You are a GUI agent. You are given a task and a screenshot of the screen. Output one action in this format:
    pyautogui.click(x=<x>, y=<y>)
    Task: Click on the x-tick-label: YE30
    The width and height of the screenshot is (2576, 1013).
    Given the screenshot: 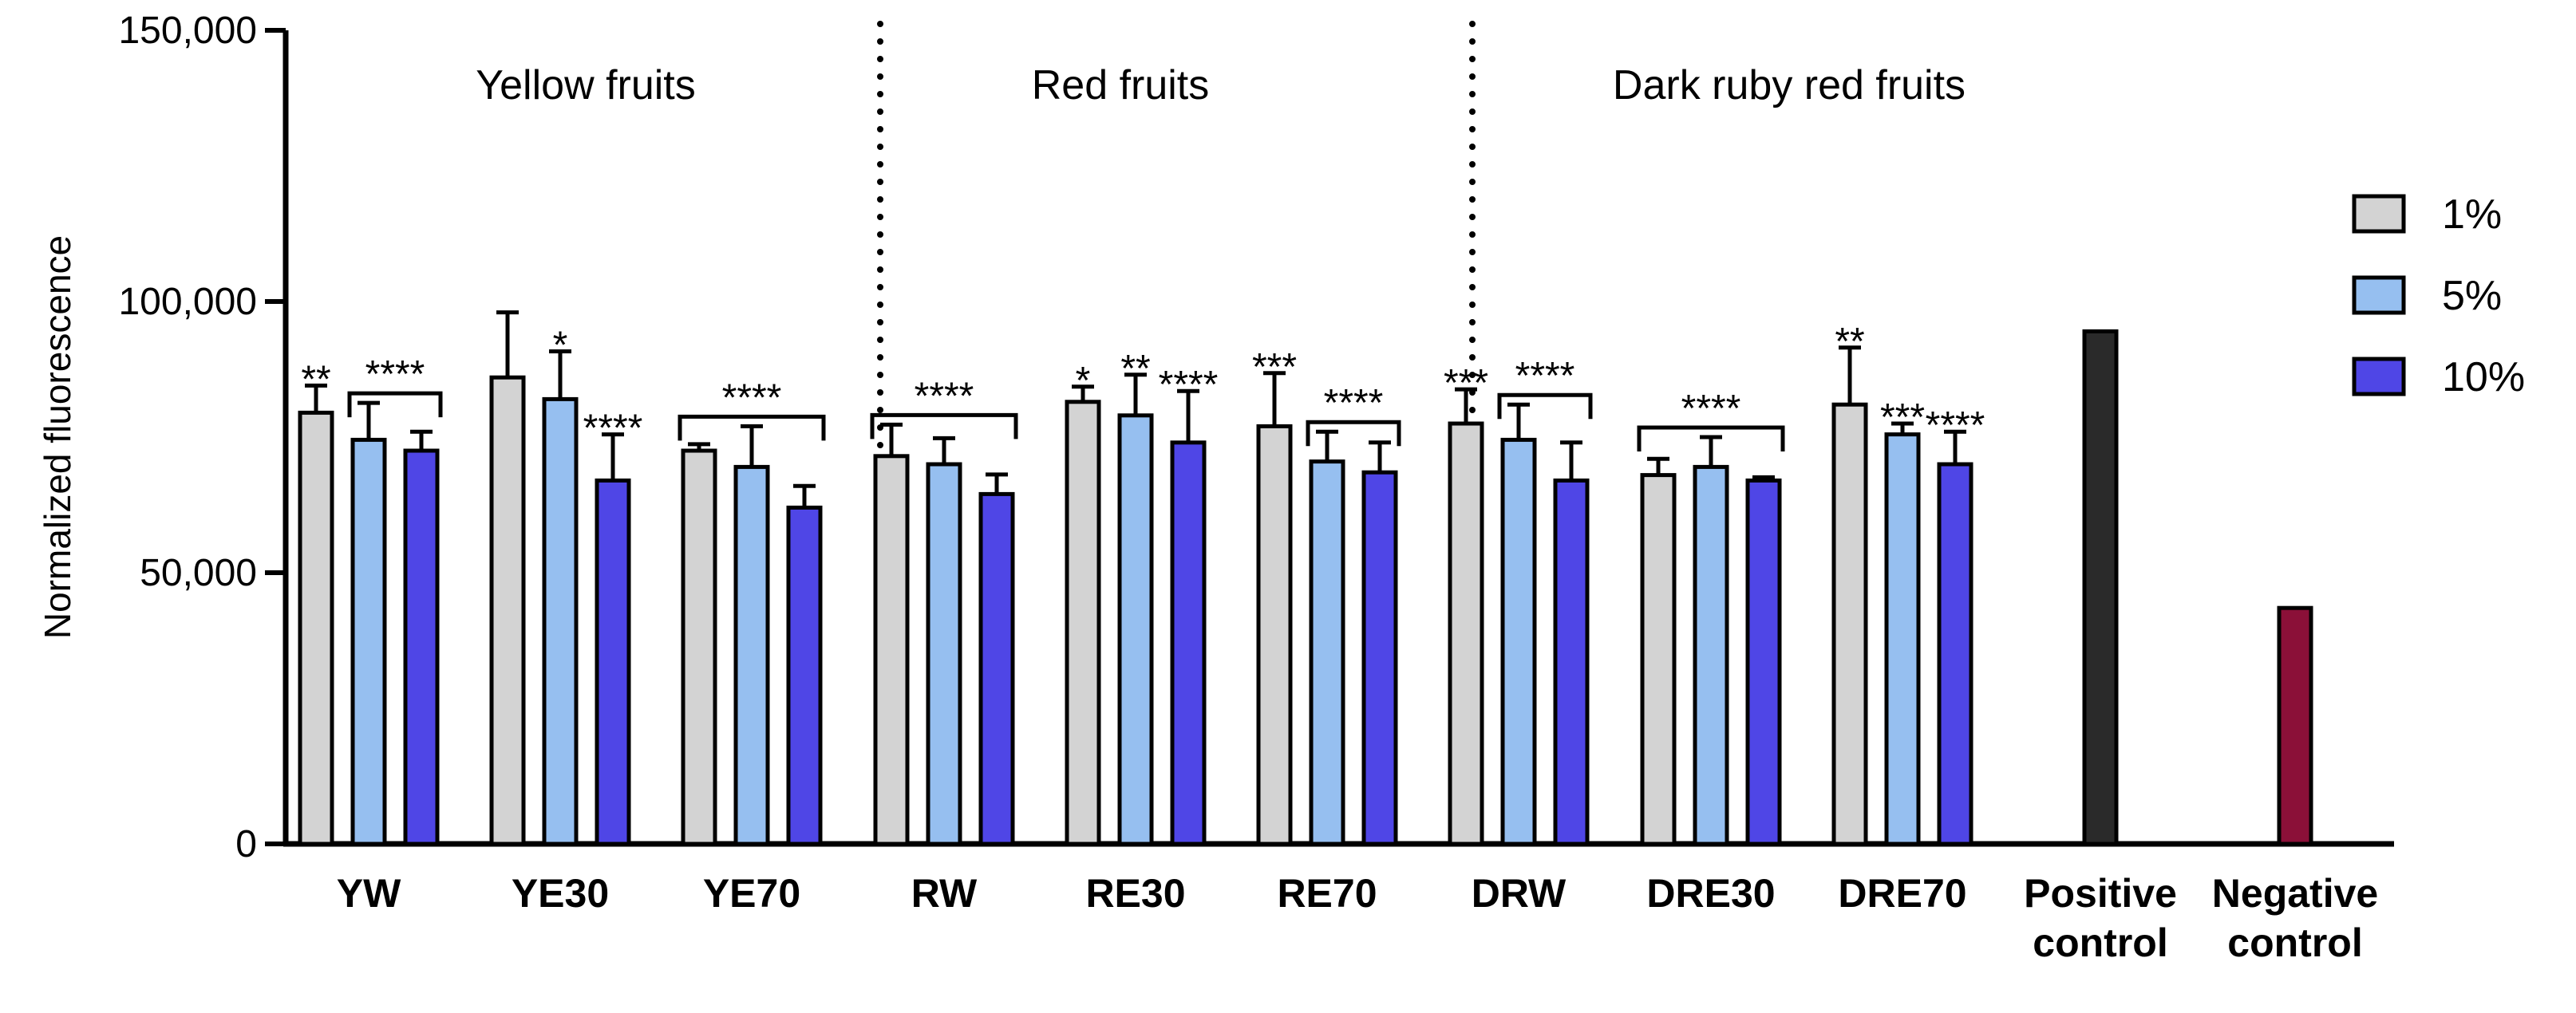 What is the action you would take?
    pyautogui.click(x=560, y=894)
    